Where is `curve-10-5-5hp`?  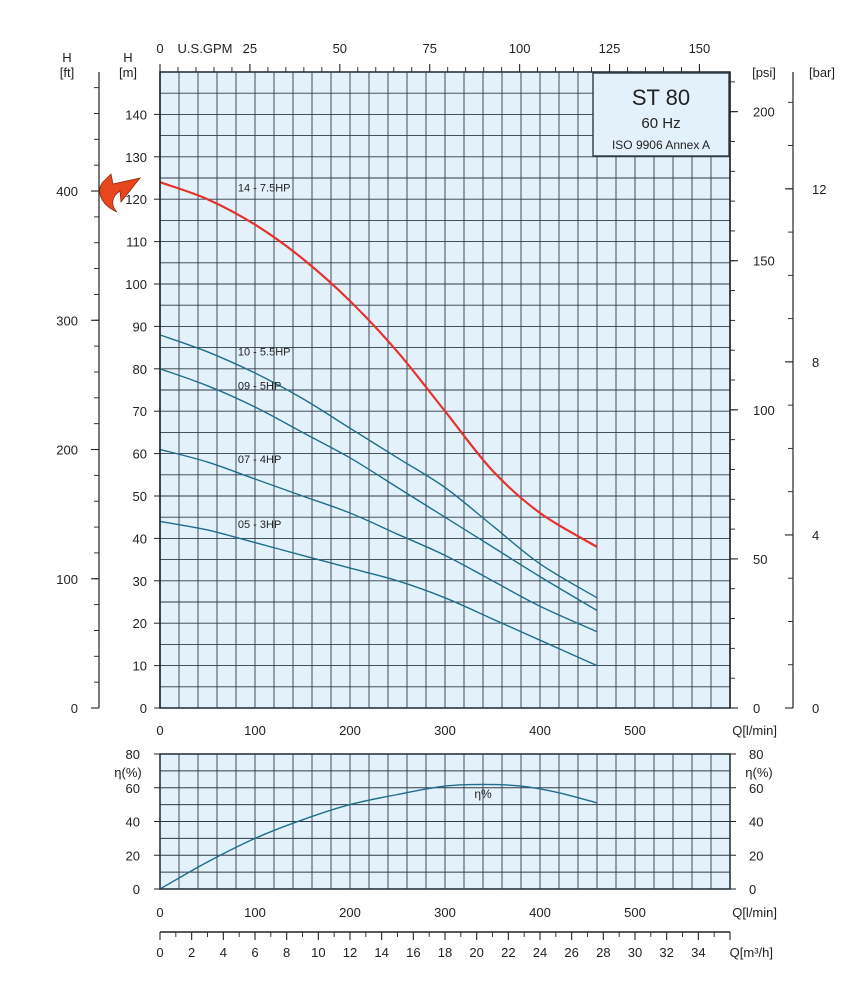
curve-10-5-5hp is located at coordinates (378, 466).